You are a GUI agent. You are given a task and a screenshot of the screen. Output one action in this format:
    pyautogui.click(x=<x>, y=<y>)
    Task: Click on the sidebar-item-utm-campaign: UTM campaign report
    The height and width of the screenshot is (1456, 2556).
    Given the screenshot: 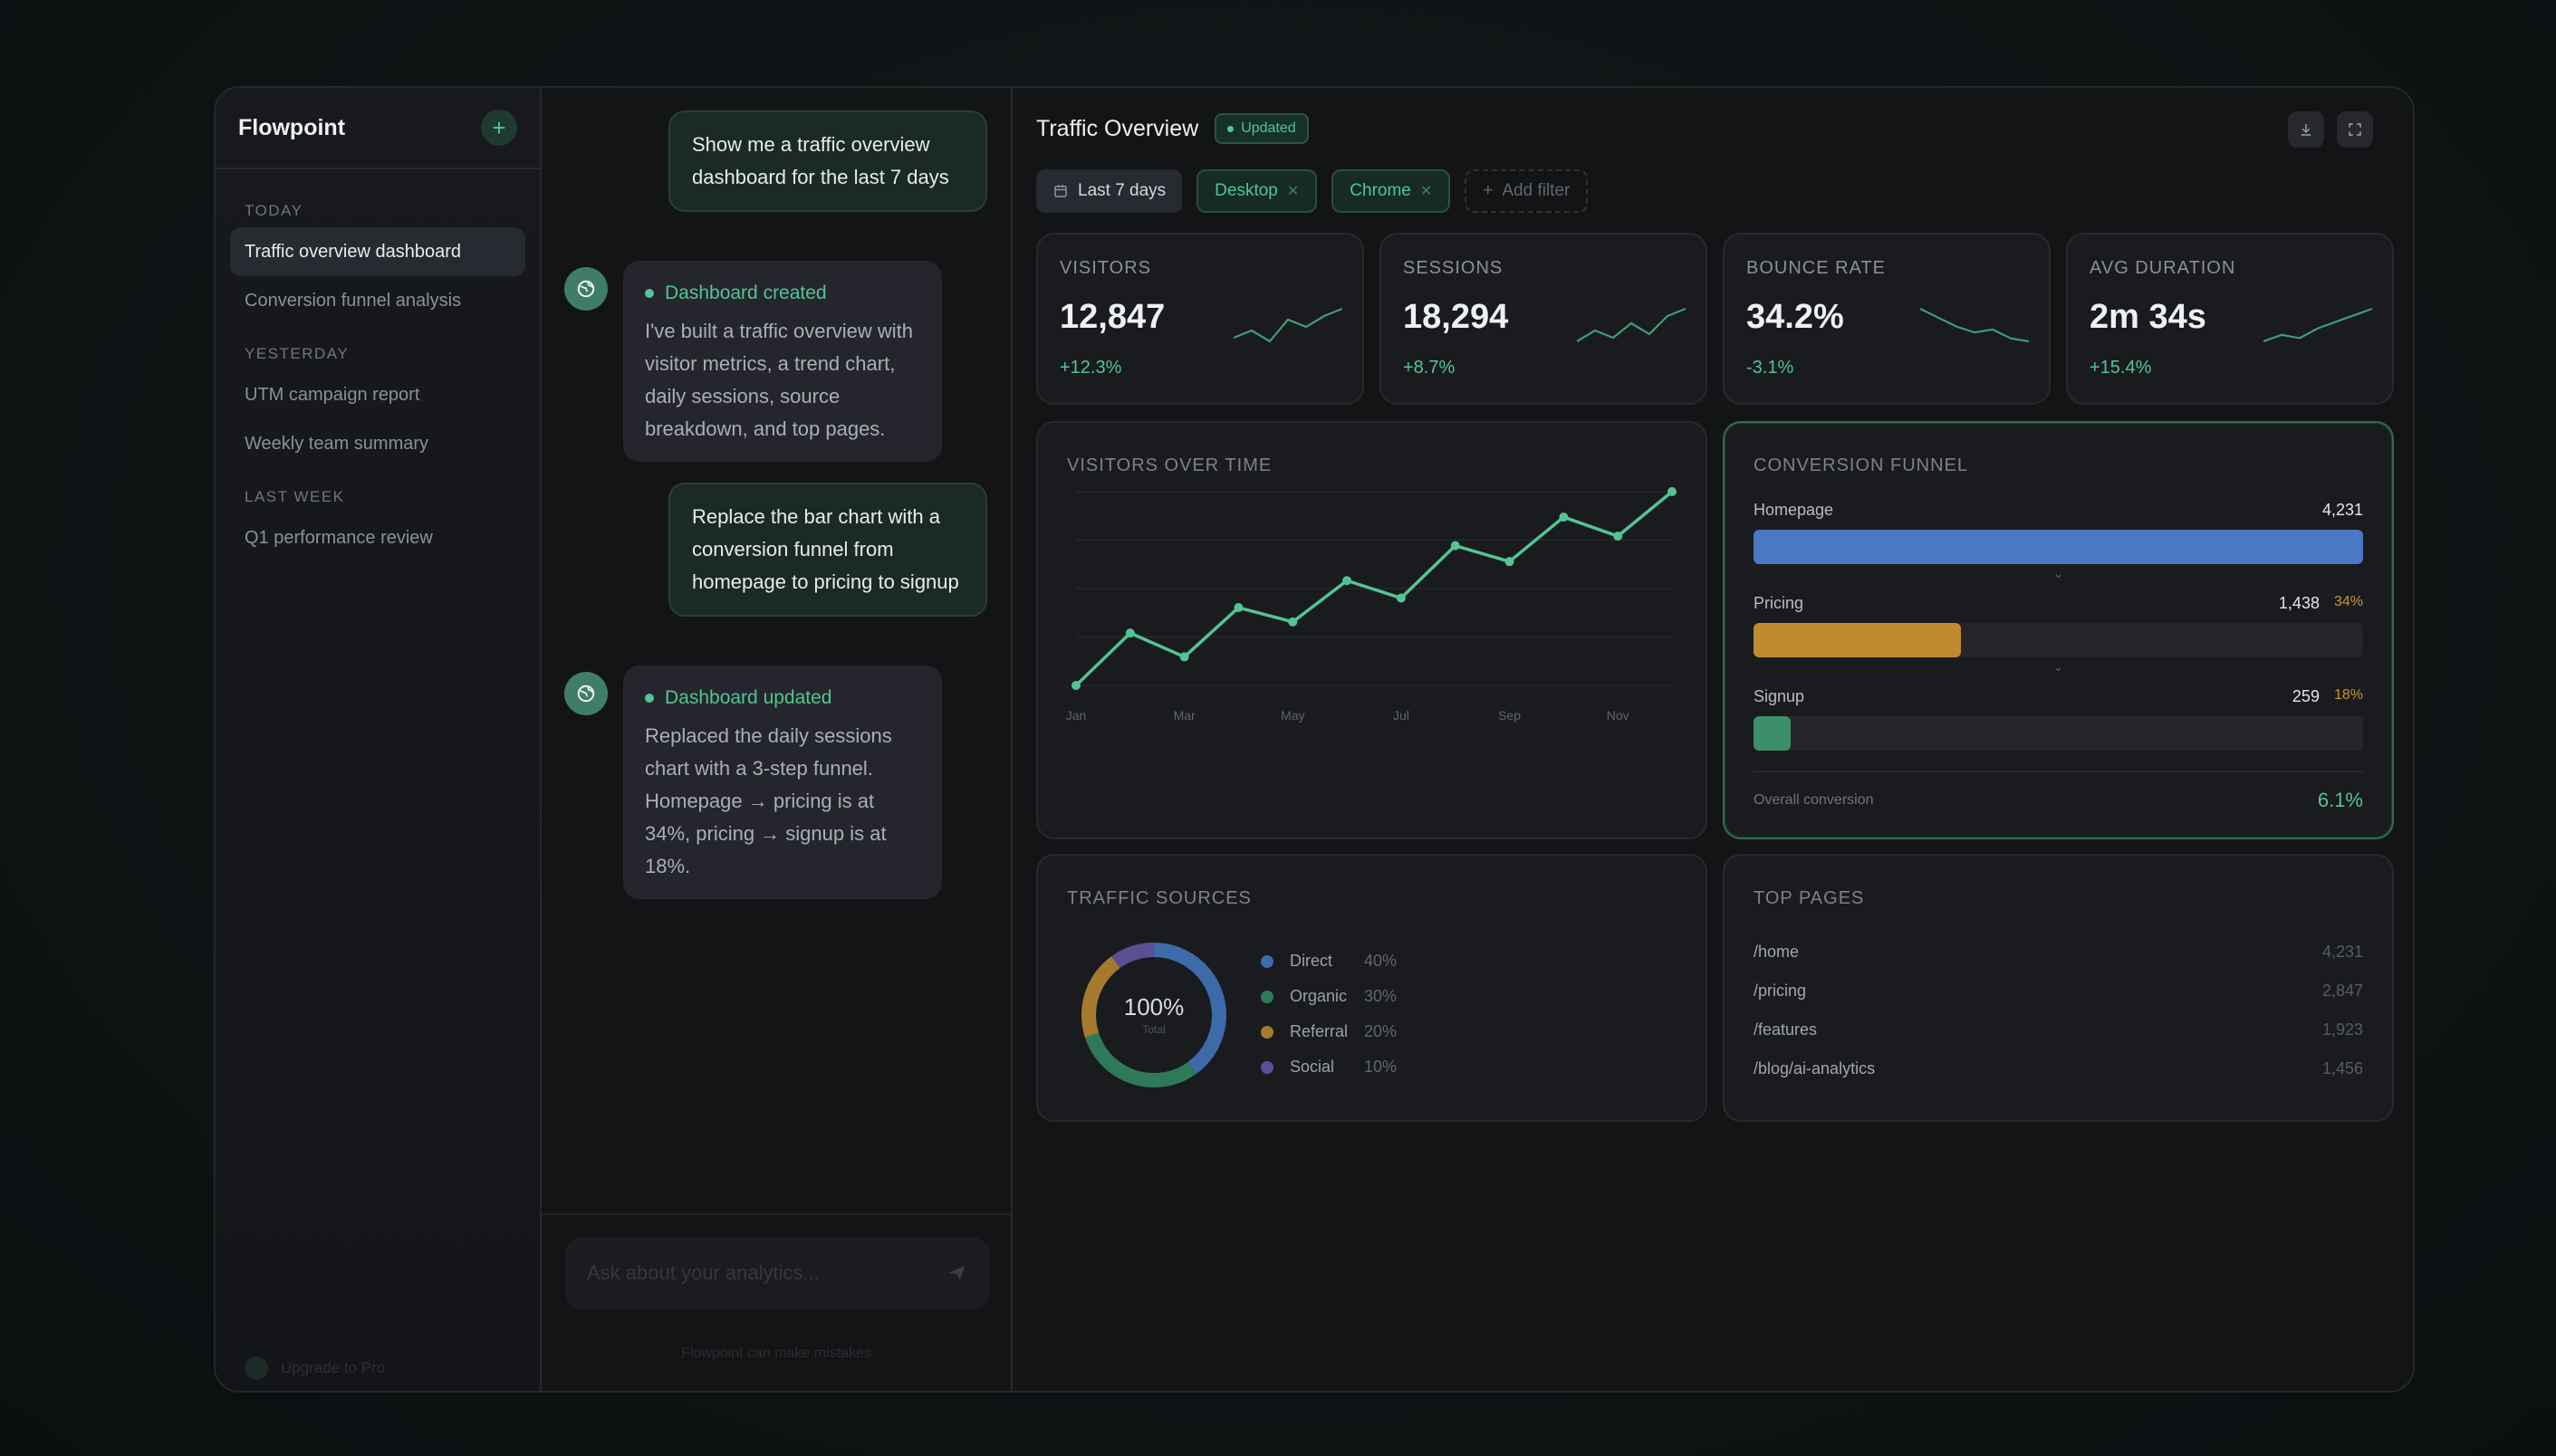 What is the action you would take?
    pyautogui.click(x=332, y=395)
    